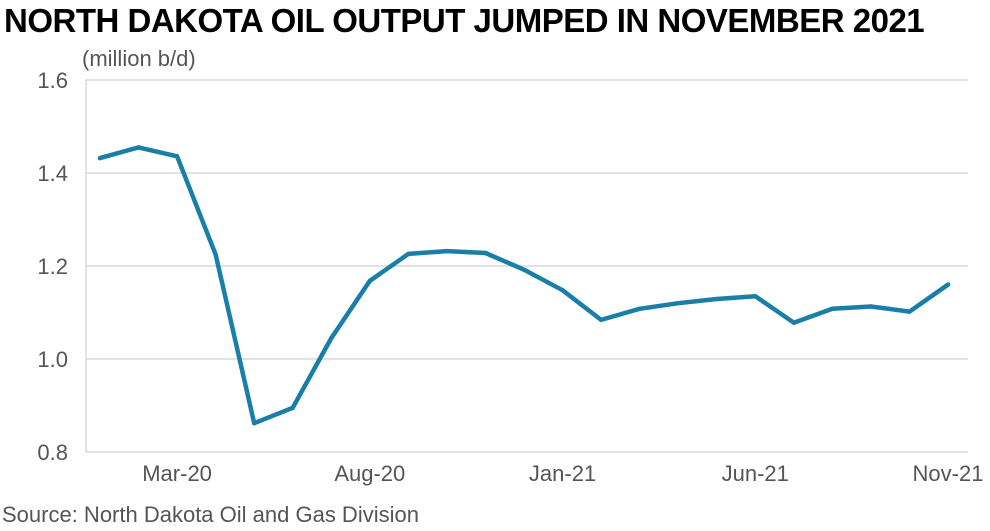  Describe the element at coordinates (948, 473) in the screenshot. I see `x-tick-label: Nov-21` at that location.